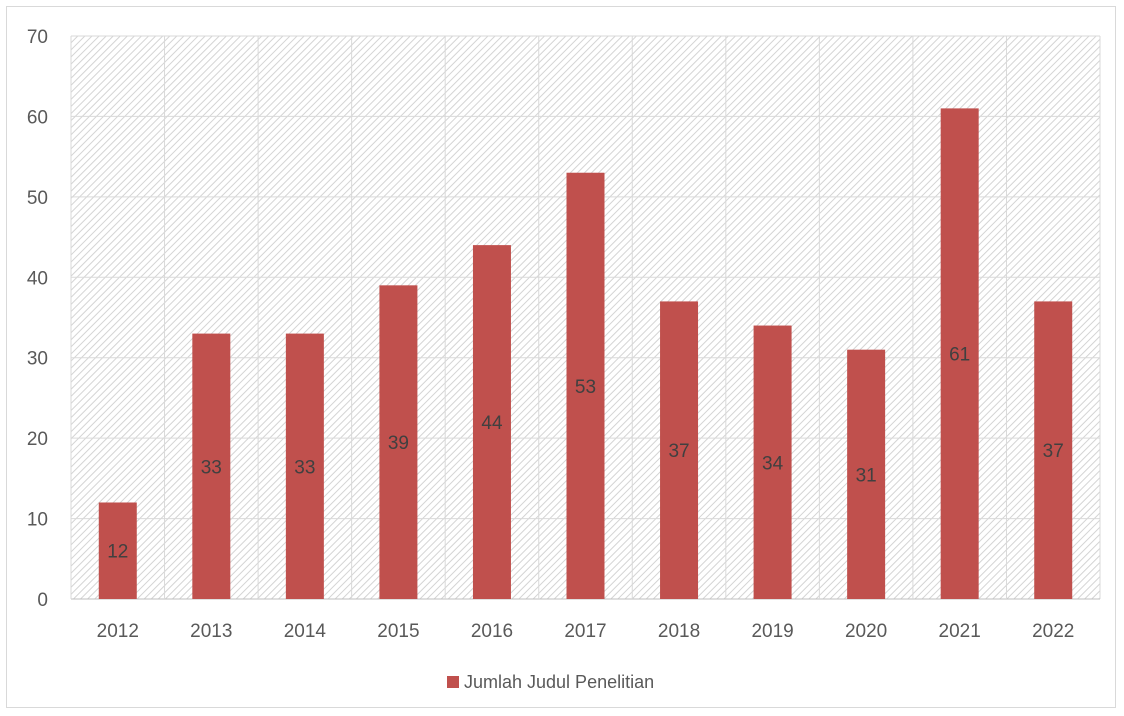 The height and width of the screenshot is (716, 1124). What do you see at coordinates (37, 37) in the screenshot?
I see `y-tick-label: 70` at bounding box center [37, 37].